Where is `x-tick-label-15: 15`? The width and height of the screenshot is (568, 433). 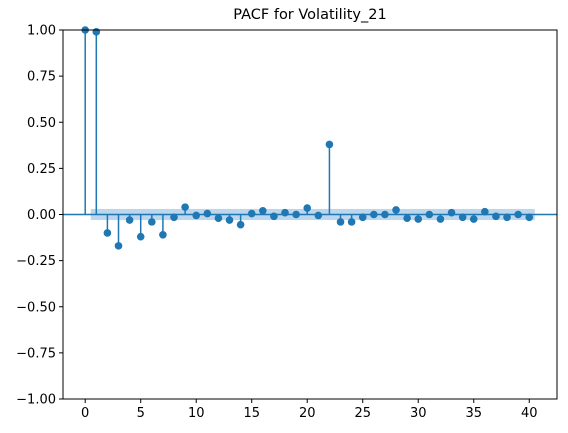 x-tick-label-15: 15 is located at coordinates (251, 413).